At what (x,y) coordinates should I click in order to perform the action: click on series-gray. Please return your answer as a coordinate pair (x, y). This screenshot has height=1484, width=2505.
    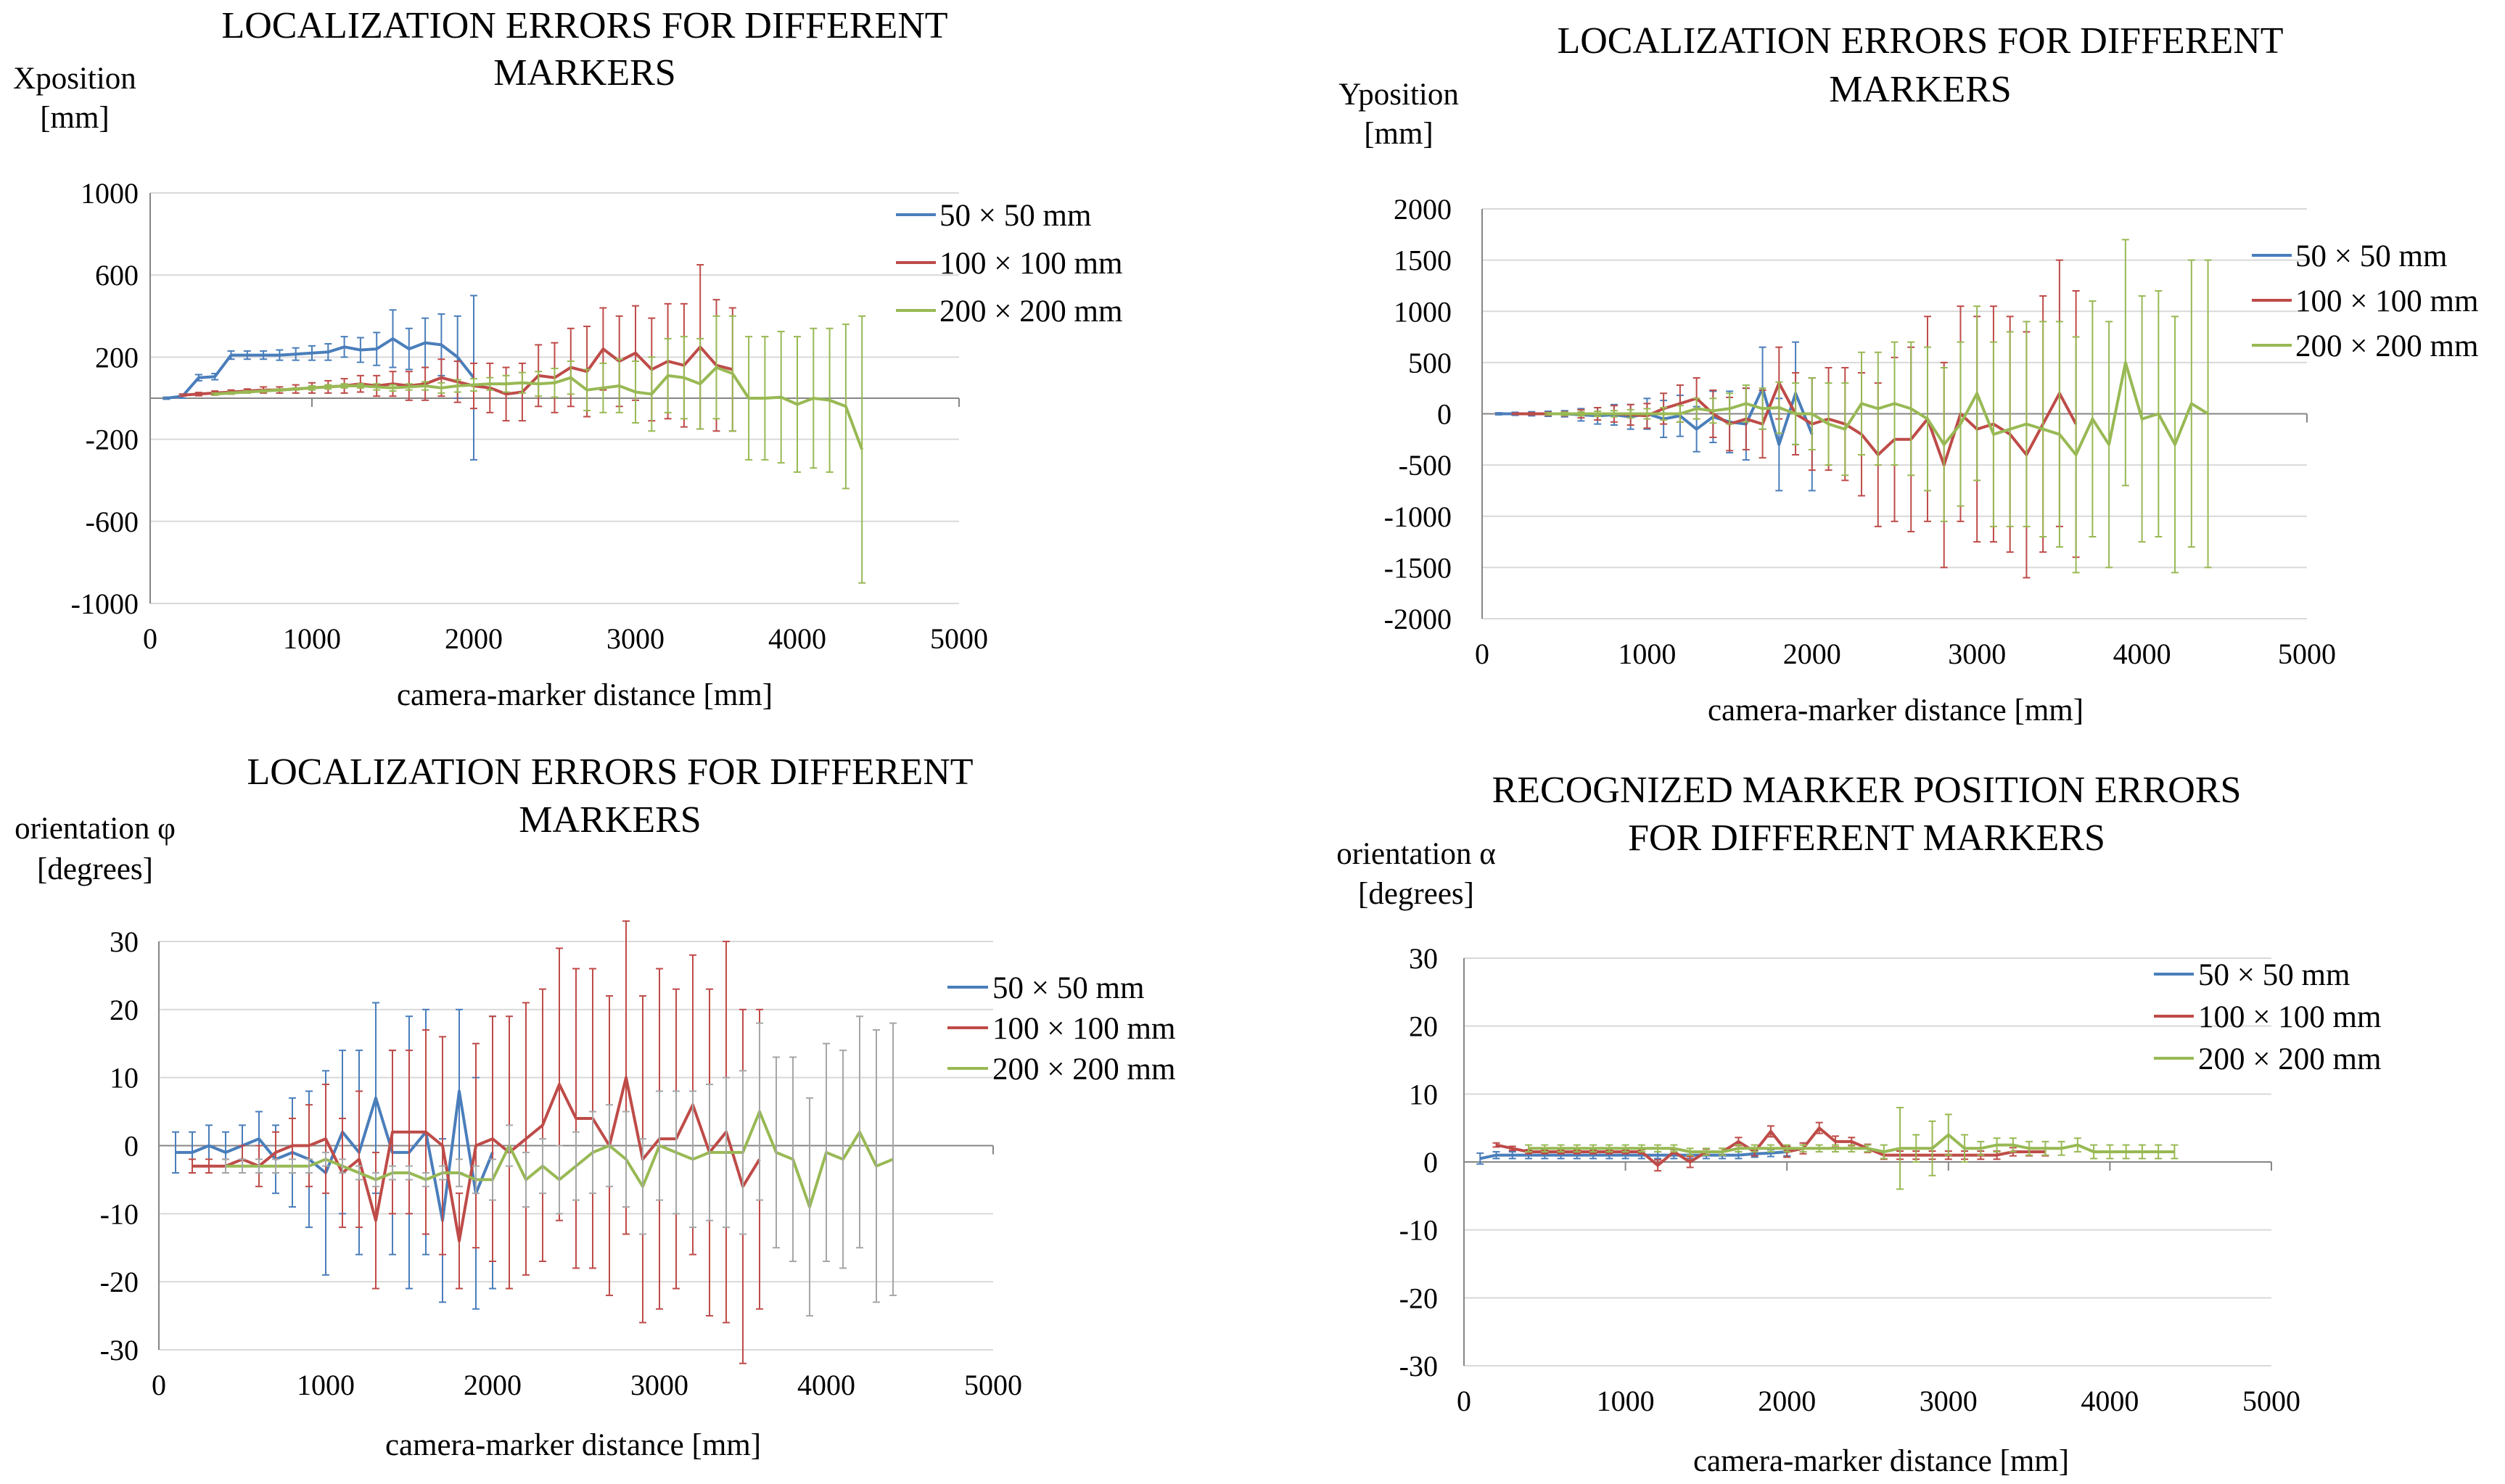
    Looking at the image, I should click on (560, 1166).